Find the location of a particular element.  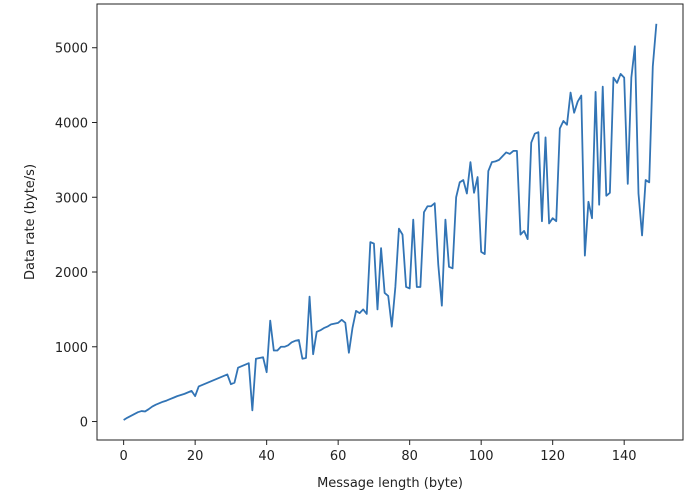

y-tick-label: 2000 is located at coordinates (71, 273).